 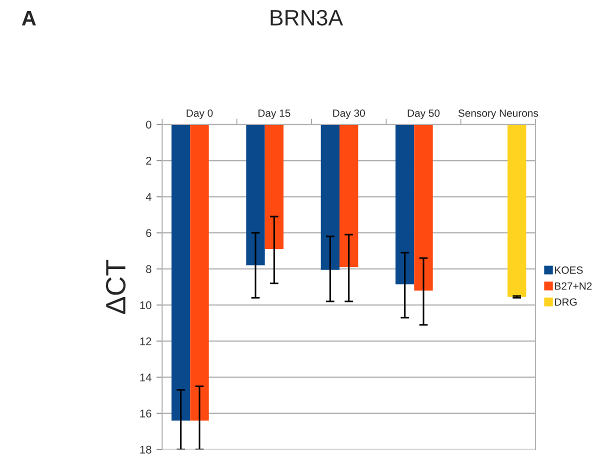 I want to click on x-tick-label: Day 30, so click(x=349, y=114).